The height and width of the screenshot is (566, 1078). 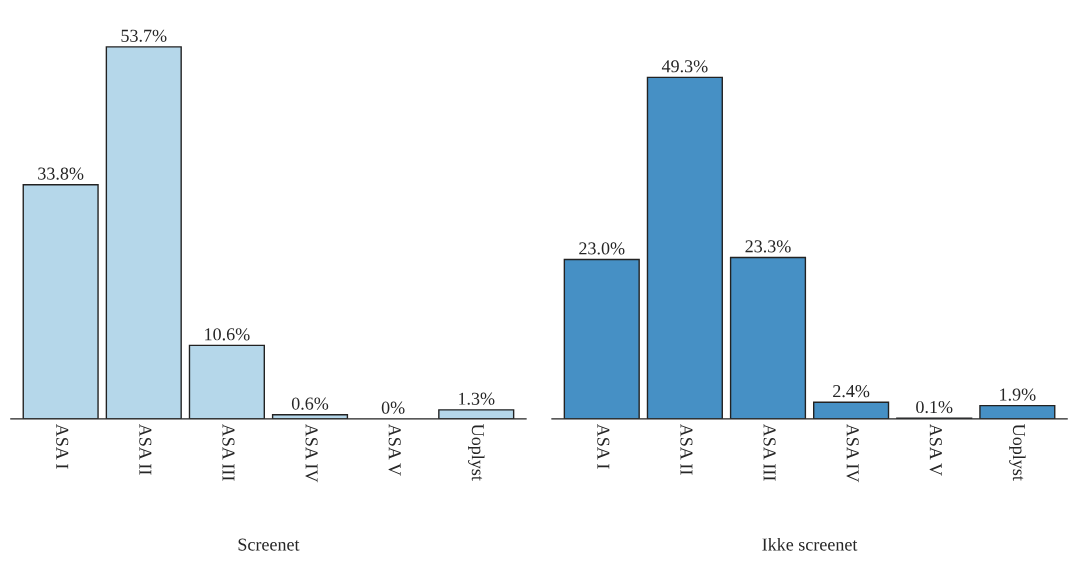 What do you see at coordinates (684, 66) in the screenshot?
I see `data-label: 49.3%` at bounding box center [684, 66].